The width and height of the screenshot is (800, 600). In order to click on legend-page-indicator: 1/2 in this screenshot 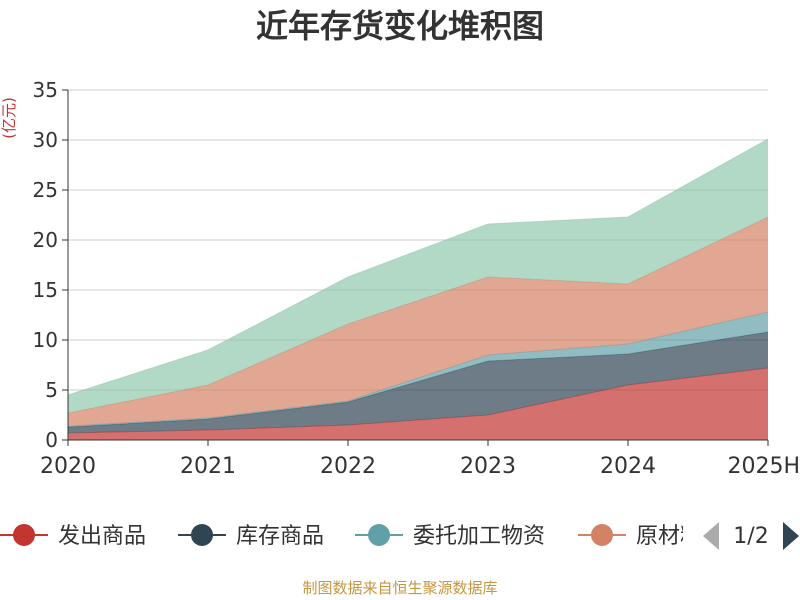, I will do `click(750, 536)`.